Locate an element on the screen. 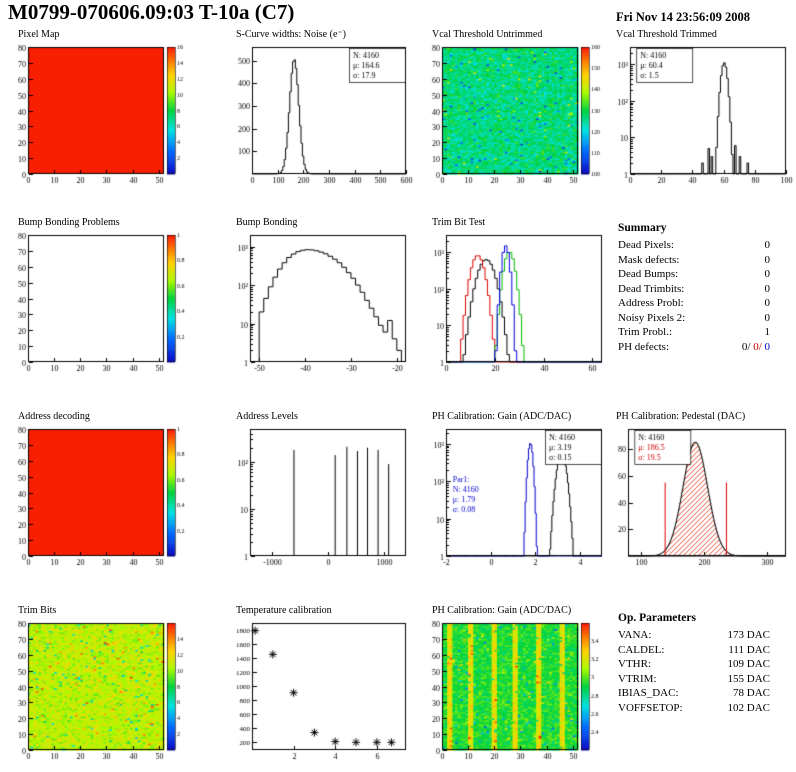  panel-ph-gain-map: PH Calibration: Gain (ADC/DAC) is located at coordinates (518, 684).